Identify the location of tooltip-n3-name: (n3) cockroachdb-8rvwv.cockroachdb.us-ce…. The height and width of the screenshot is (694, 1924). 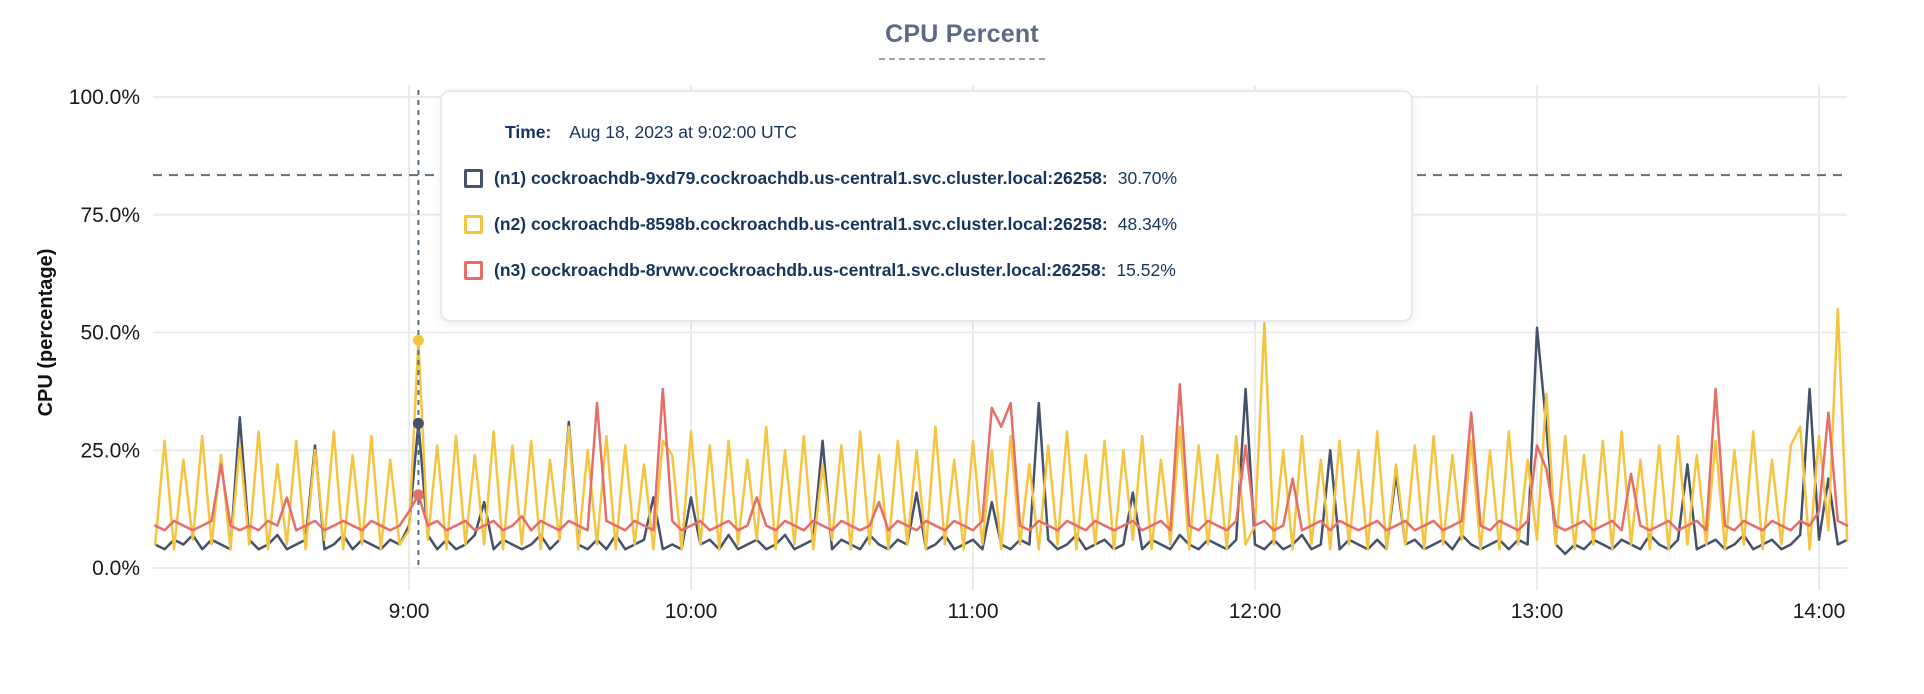
(800, 270).